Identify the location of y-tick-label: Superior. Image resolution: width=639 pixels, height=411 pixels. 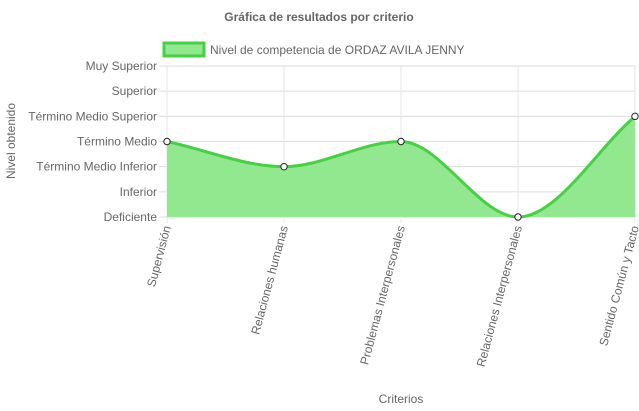
(134, 91).